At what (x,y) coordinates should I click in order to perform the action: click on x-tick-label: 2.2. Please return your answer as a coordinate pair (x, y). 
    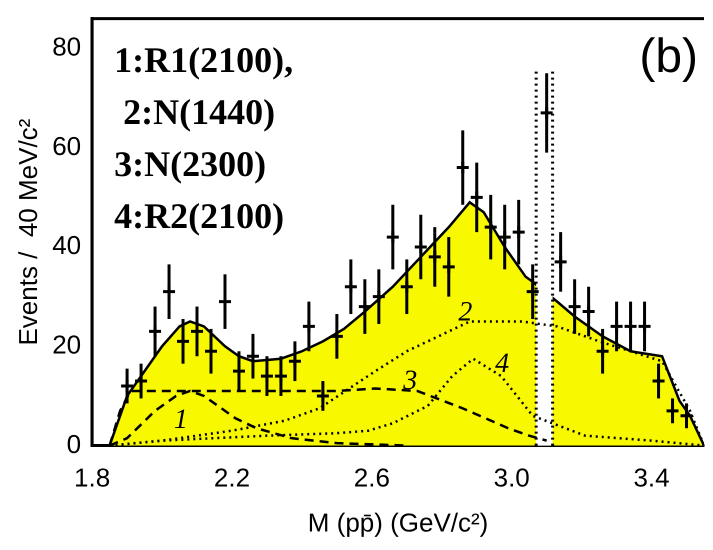
    Looking at the image, I should click on (232, 477).